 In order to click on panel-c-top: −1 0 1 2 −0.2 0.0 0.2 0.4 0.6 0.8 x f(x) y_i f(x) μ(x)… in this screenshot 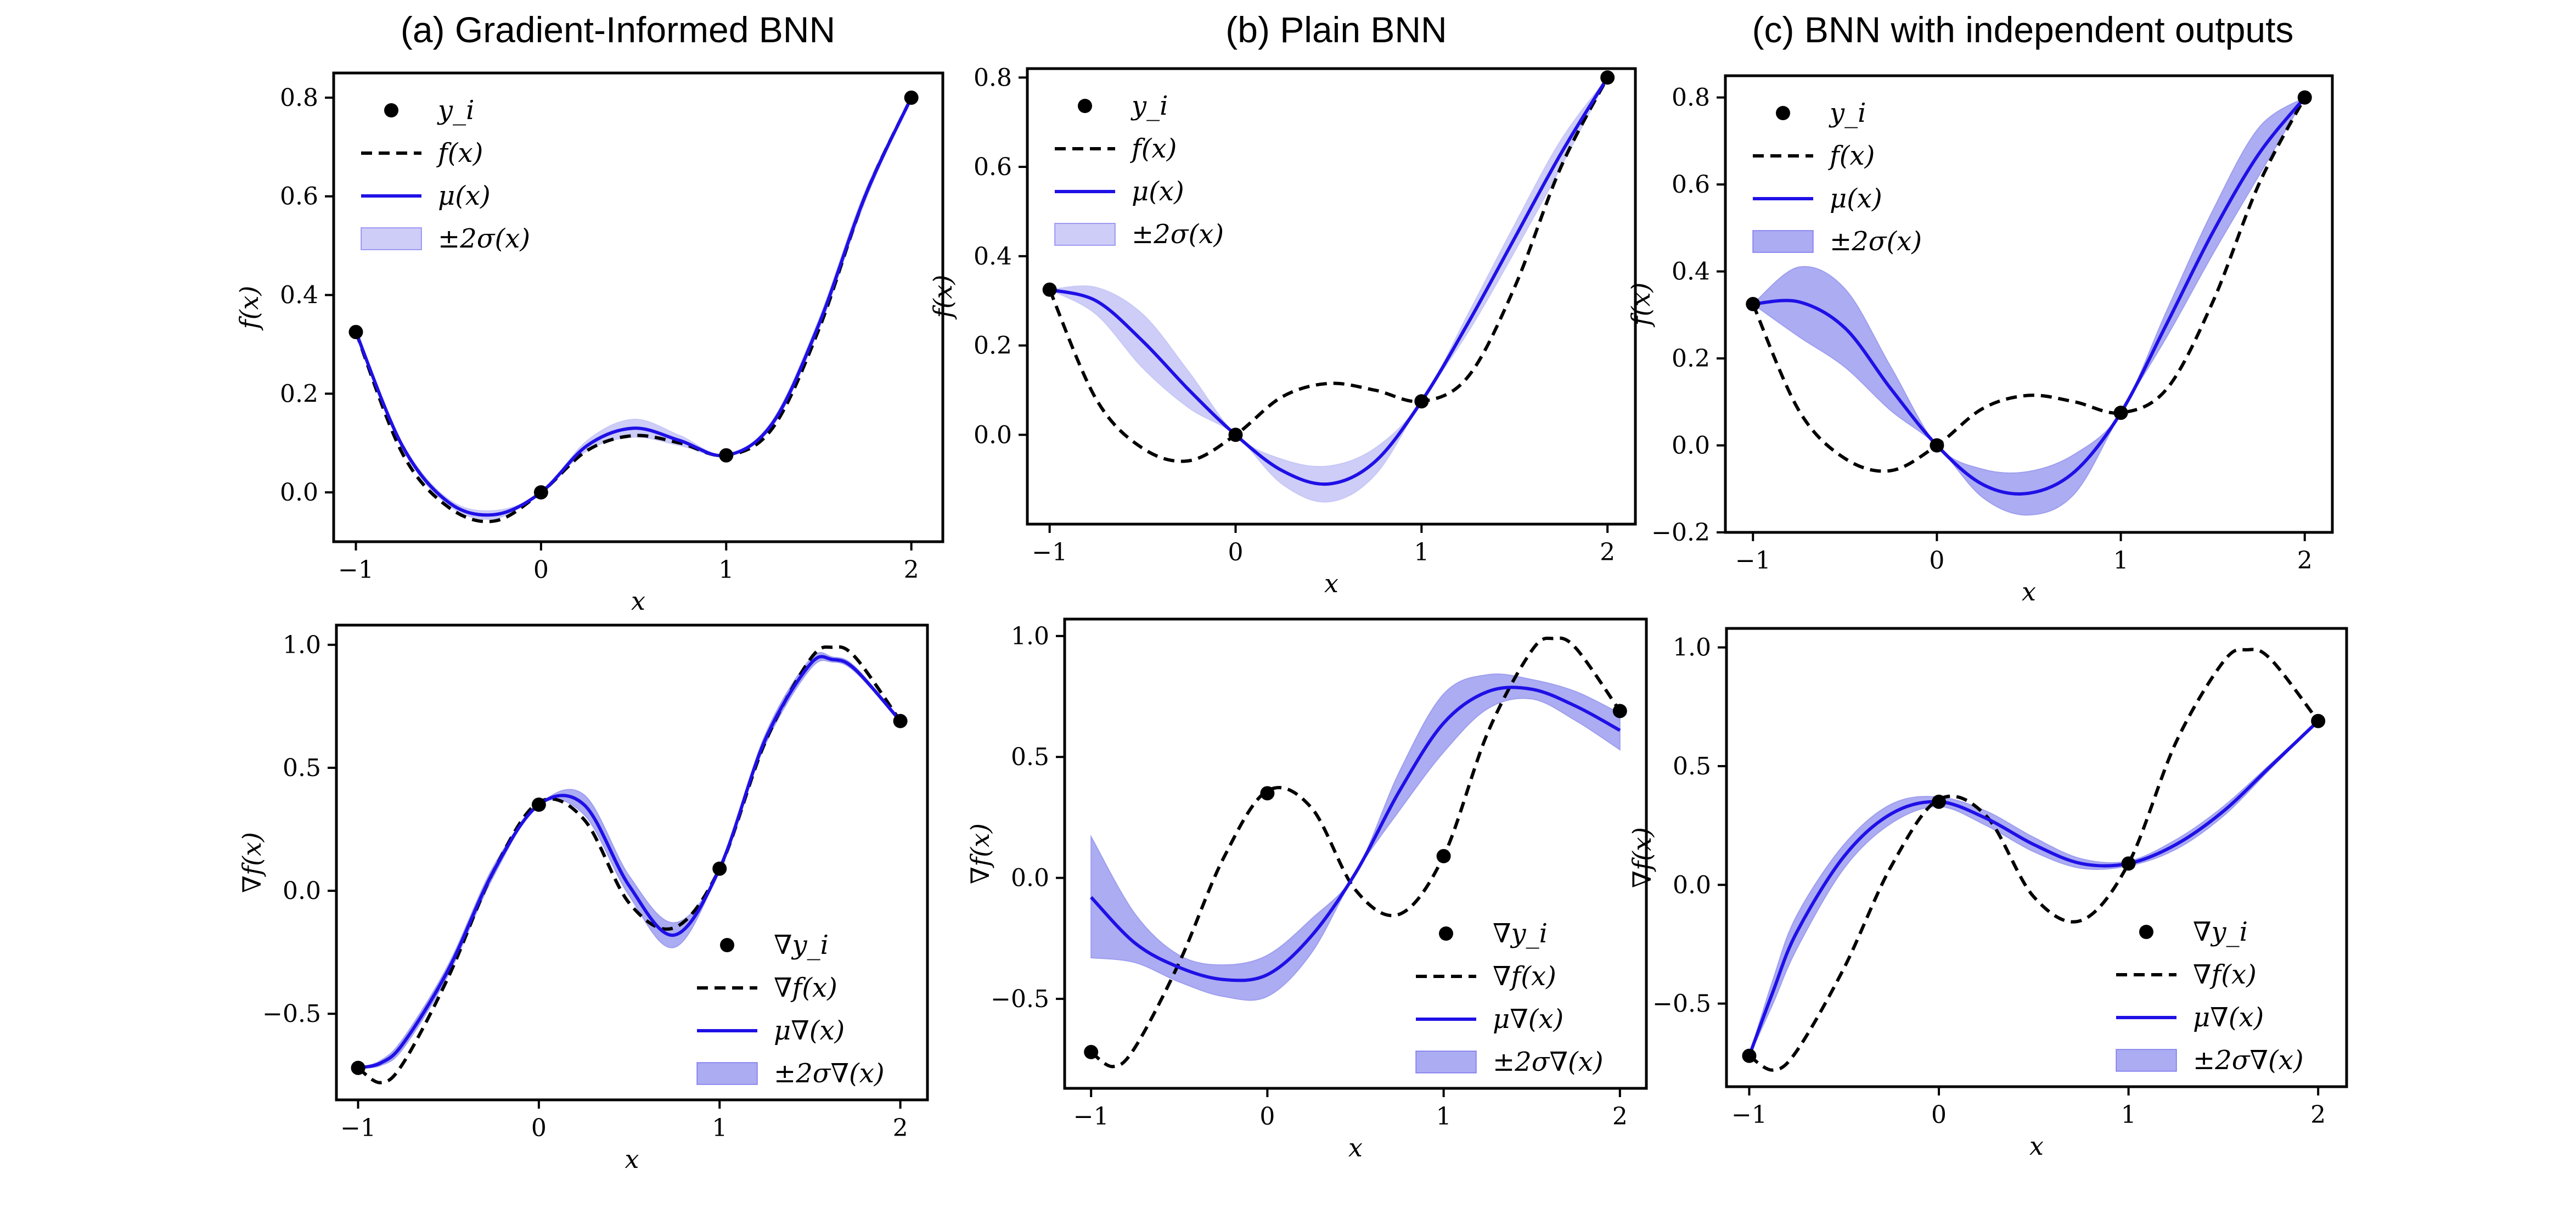, I will do `click(1980, 340)`.